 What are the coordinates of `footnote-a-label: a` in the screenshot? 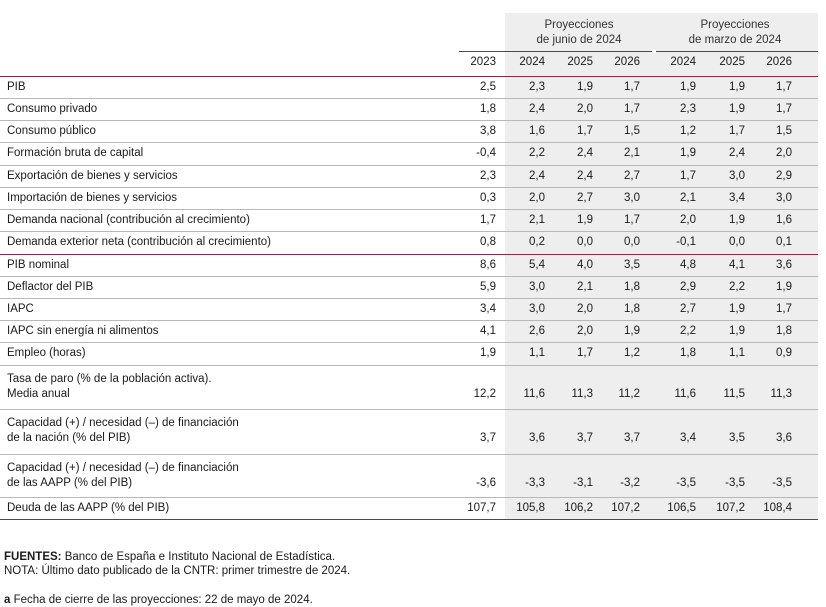 It's located at (7, 600).